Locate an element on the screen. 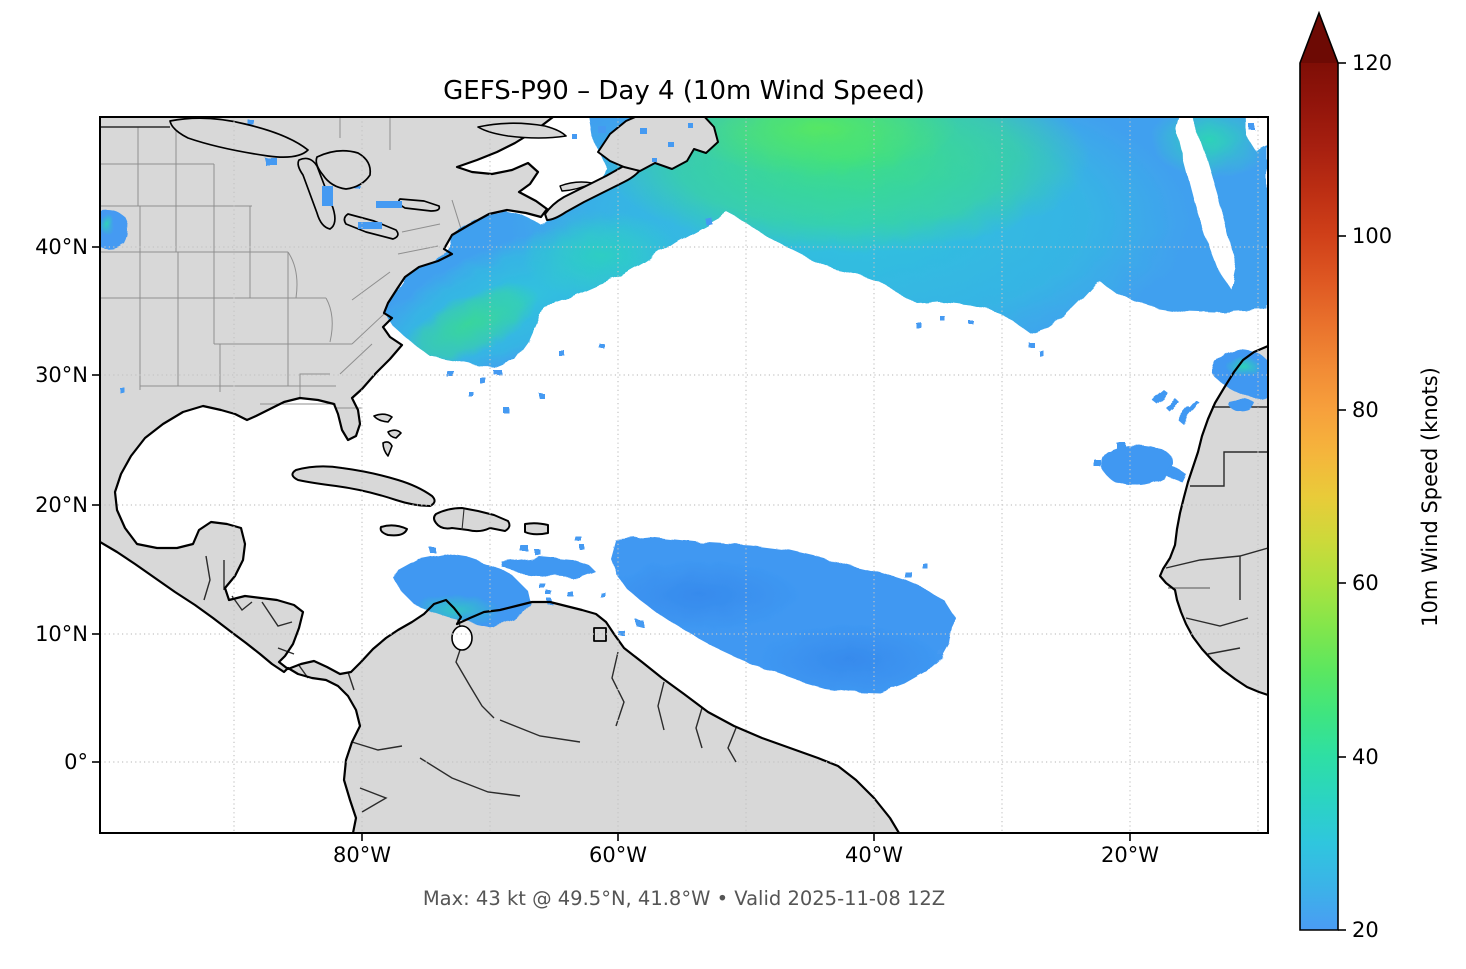  xtick-20w: 20°W is located at coordinates (1130, 855).